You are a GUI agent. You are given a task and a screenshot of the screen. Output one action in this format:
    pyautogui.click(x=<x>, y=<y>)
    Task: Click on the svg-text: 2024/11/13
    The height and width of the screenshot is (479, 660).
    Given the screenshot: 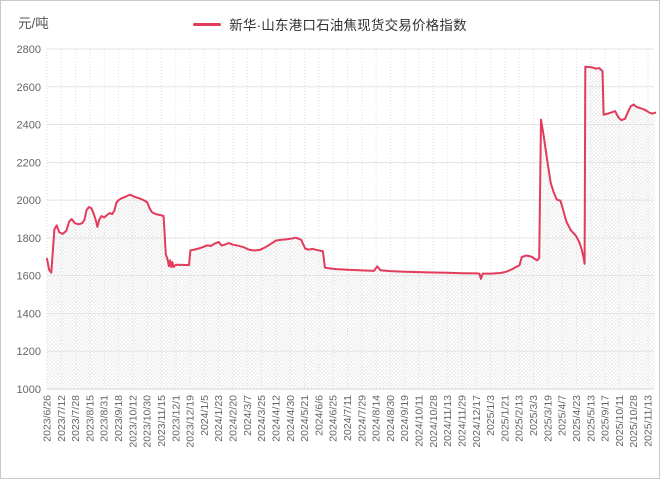 What is the action you would take?
    pyautogui.click(x=448, y=421)
    